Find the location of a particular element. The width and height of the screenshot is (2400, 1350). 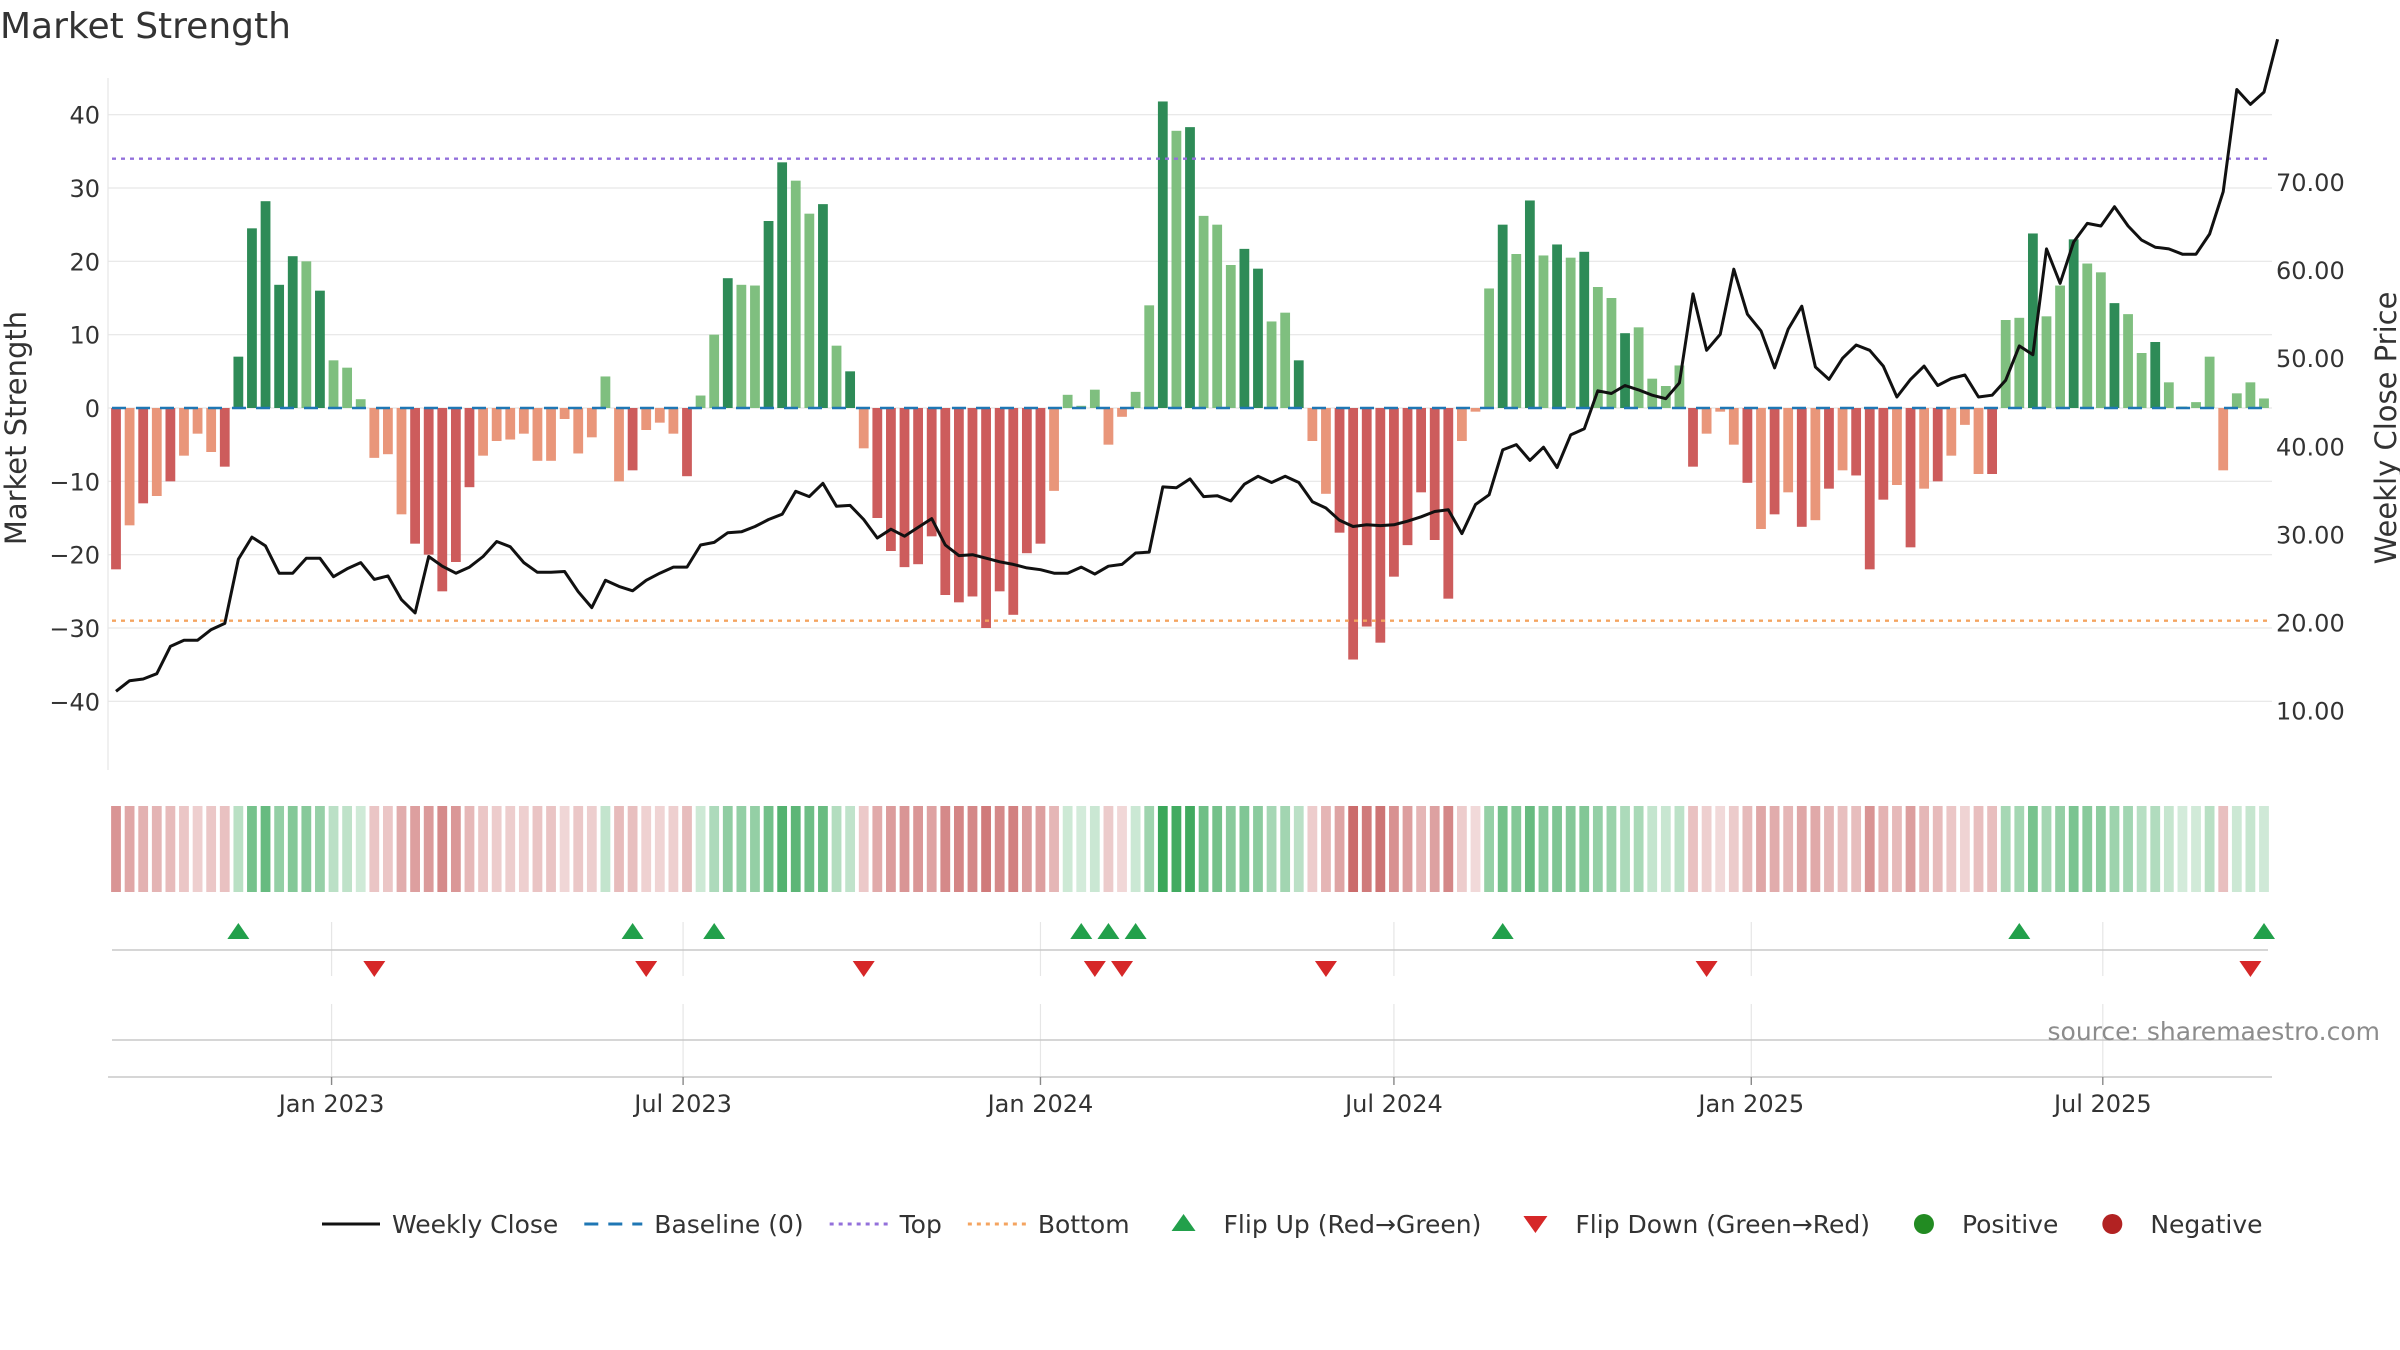

legend-swatch-negative is located at coordinates (2112, 1224).